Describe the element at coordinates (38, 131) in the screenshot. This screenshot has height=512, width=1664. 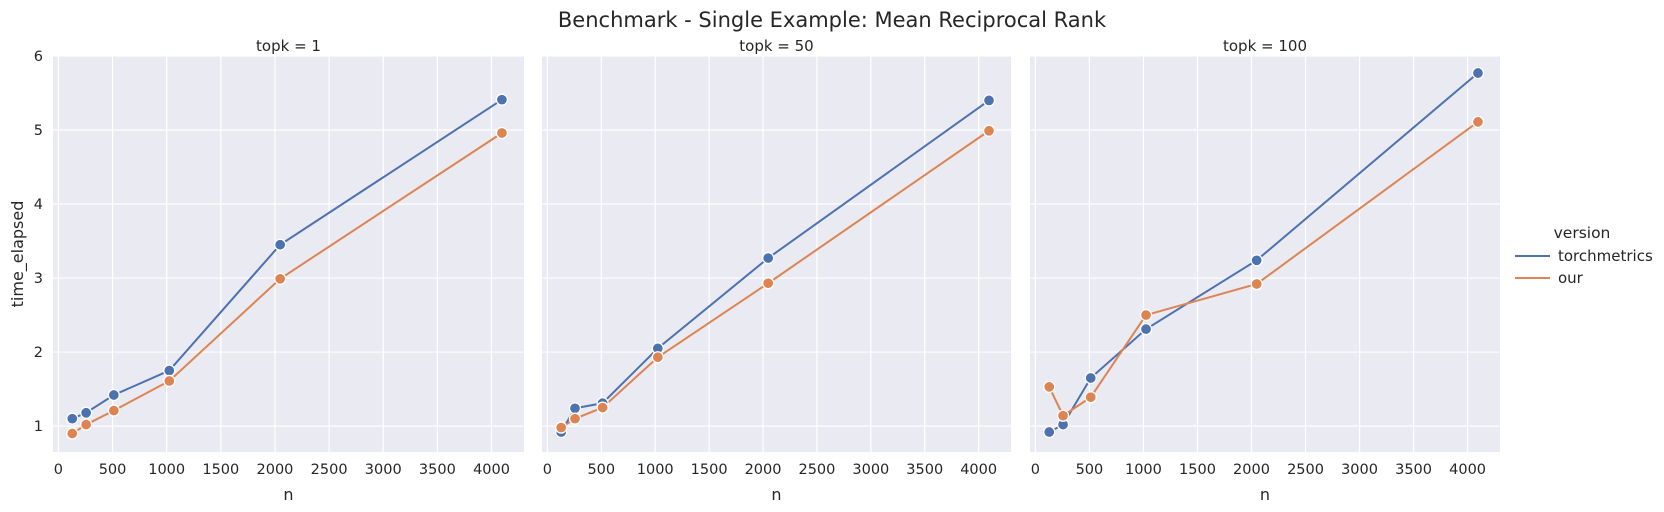
I see `y-tick-label: 5` at that location.